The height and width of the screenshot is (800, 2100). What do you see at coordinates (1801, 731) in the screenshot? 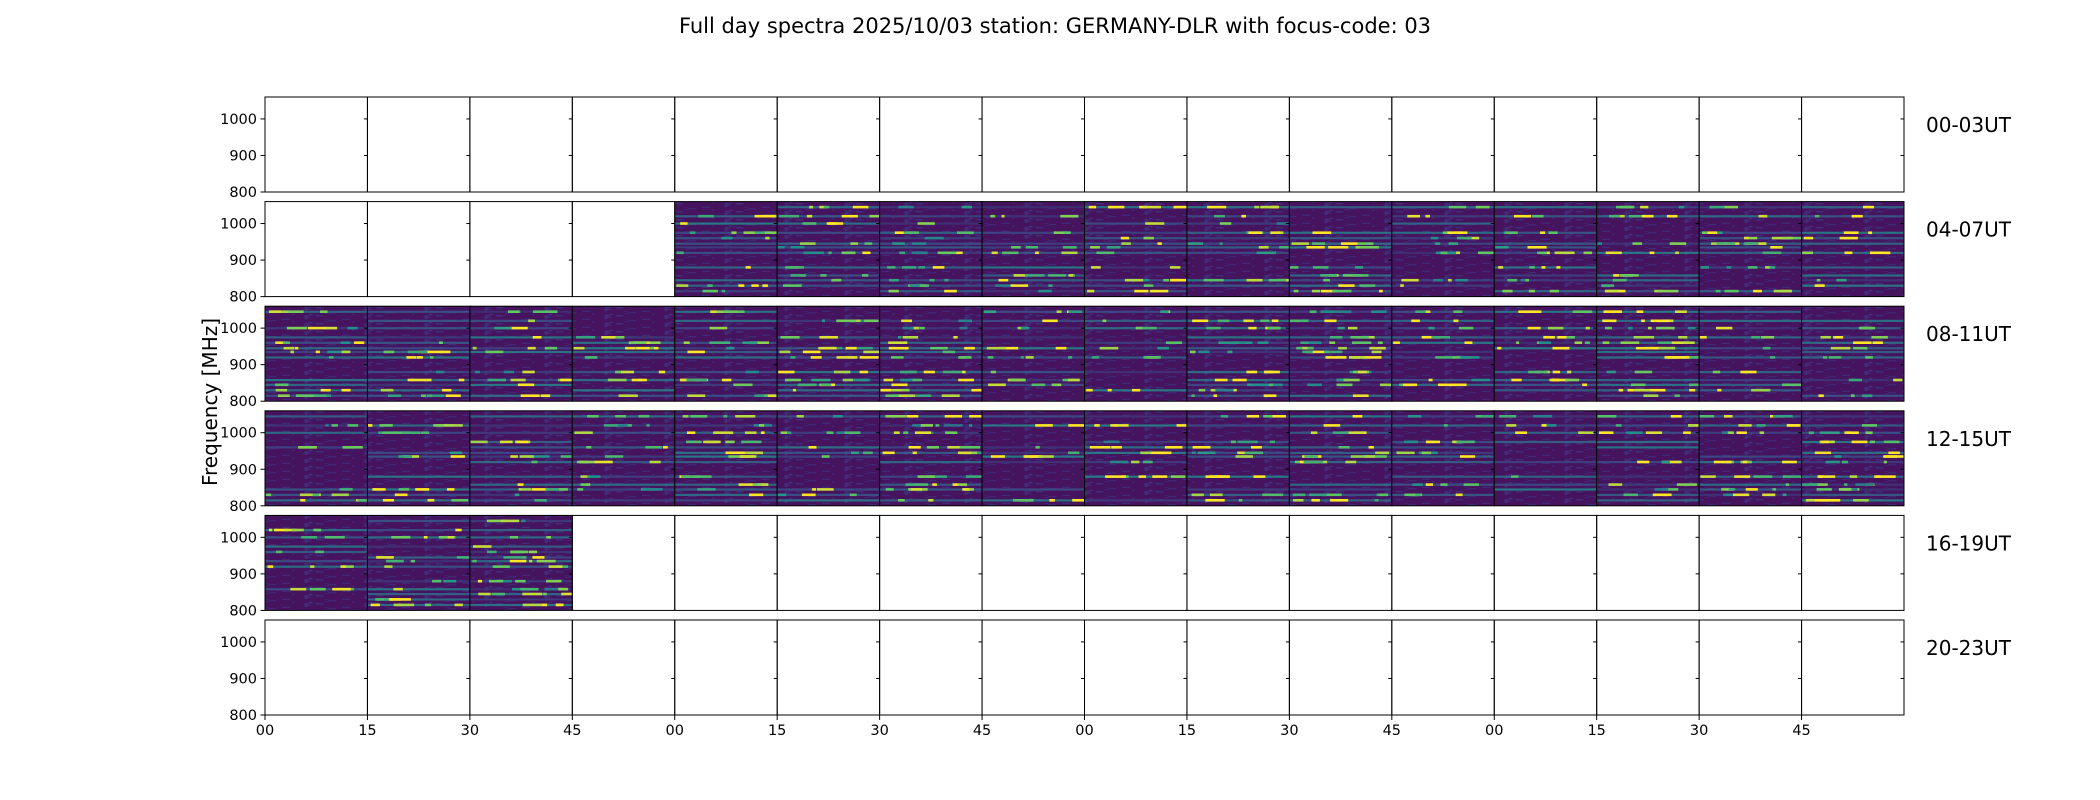
I see `x-tick-label: 45` at bounding box center [1801, 731].